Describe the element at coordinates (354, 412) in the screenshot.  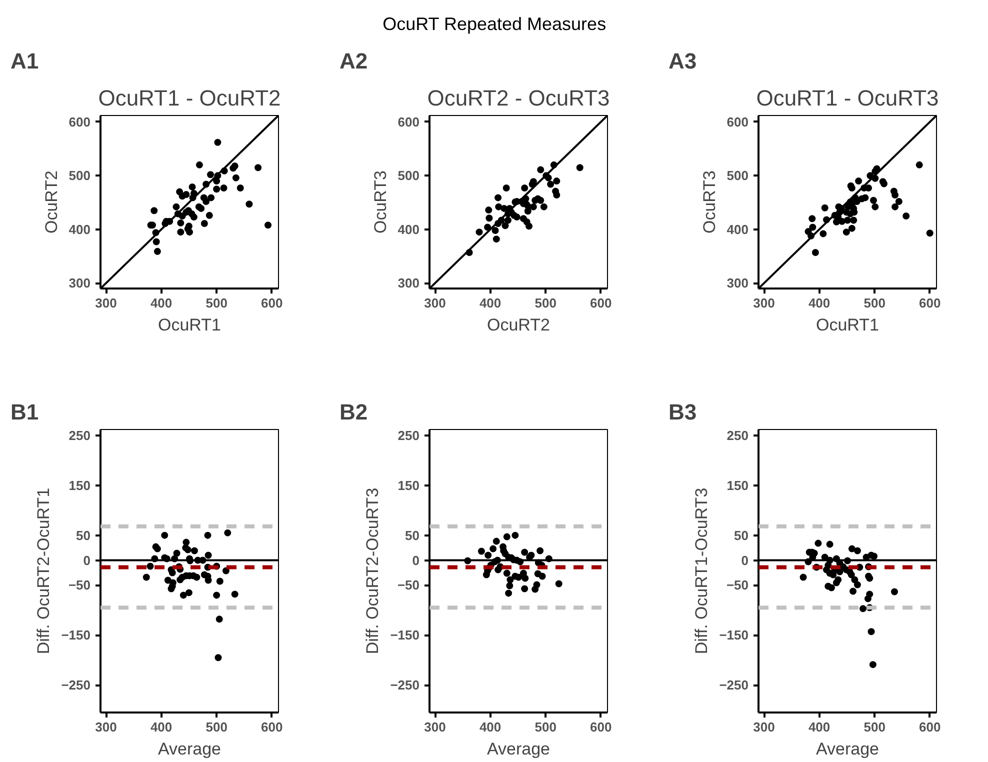
I see `text: B2` at that location.